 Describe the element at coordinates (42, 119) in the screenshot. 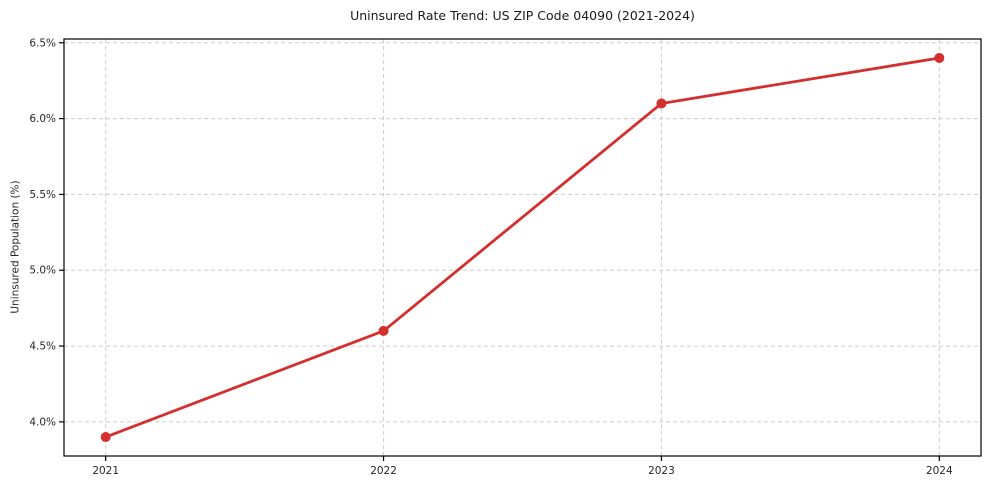

I see `y-tick-label: 6.0%` at that location.